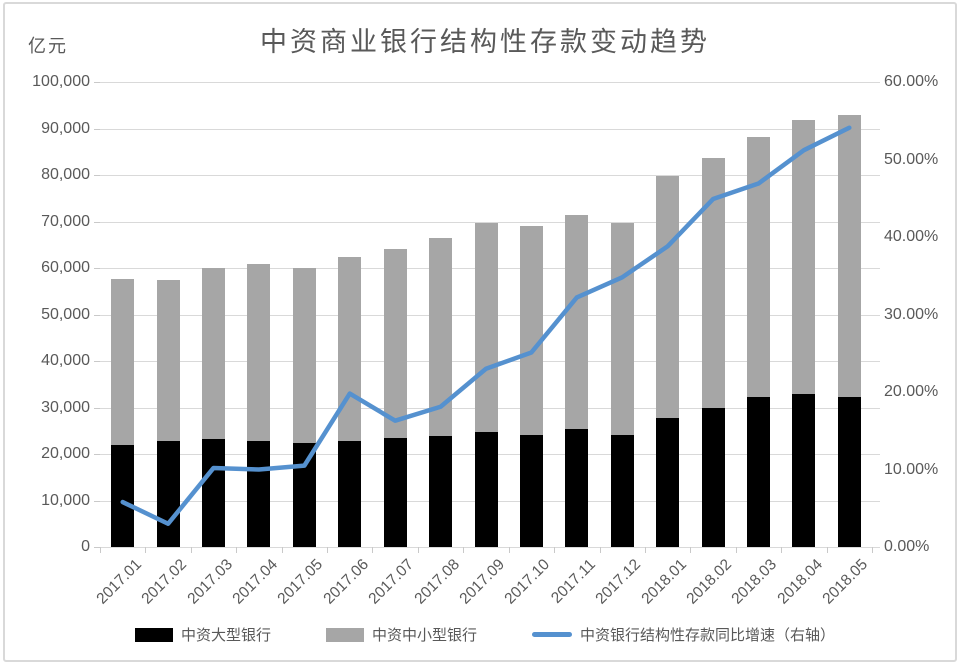  What do you see at coordinates (911, 469) in the screenshot?
I see `right-axis-tick-label: 10.00%` at bounding box center [911, 469].